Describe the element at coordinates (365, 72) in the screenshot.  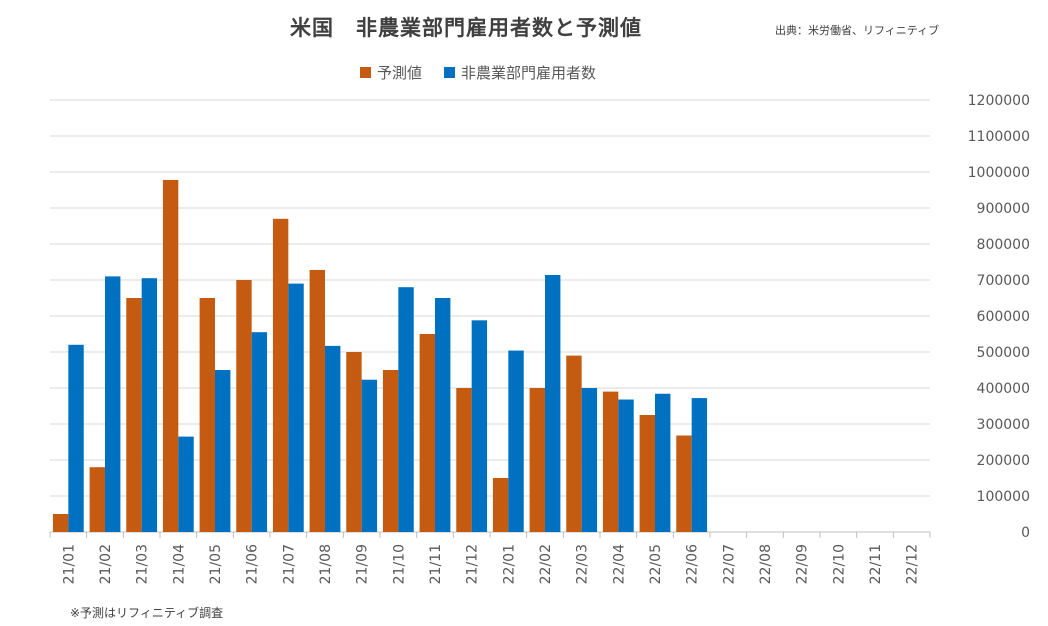
I see `legend-swatch-forecast` at that location.